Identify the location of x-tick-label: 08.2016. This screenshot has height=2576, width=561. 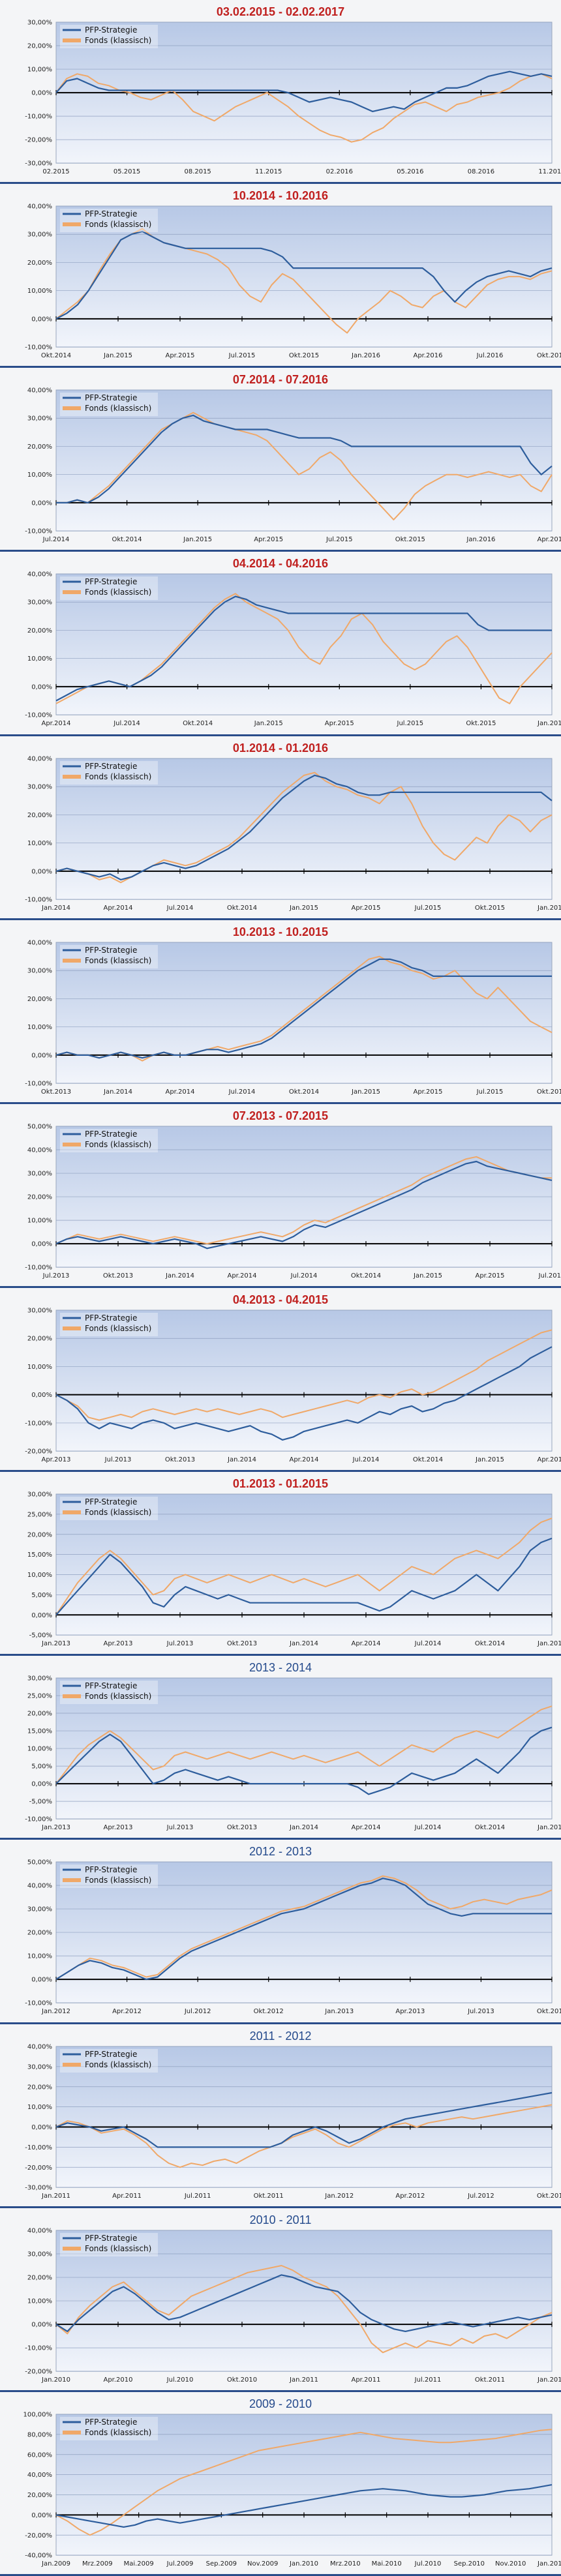
(481, 171).